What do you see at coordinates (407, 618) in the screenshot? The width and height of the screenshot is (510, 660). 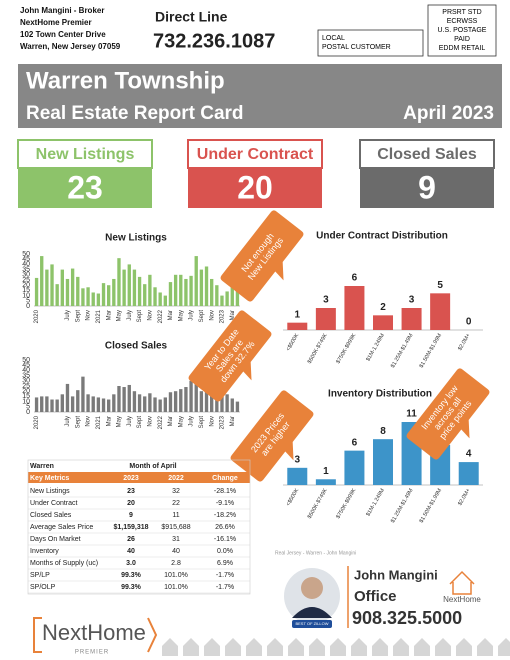 I see `agent-phone: 908.325.5000` at bounding box center [407, 618].